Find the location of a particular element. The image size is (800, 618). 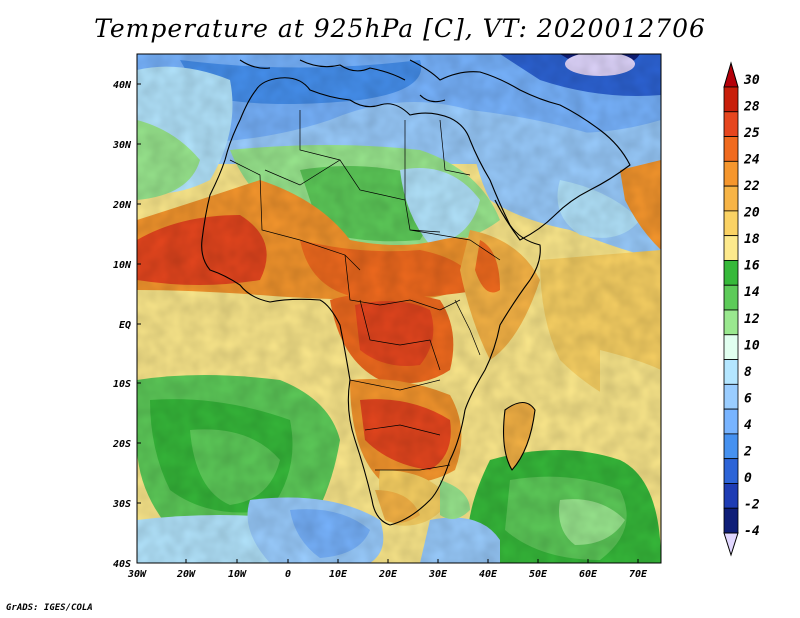

colorbar-label: 2 is located at coordinates (747, 451).